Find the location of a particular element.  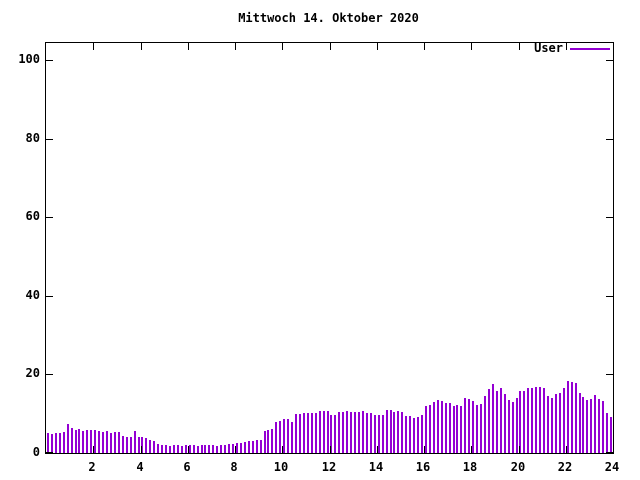

x-tick-label: 8 is located at coordinates (234, 467).